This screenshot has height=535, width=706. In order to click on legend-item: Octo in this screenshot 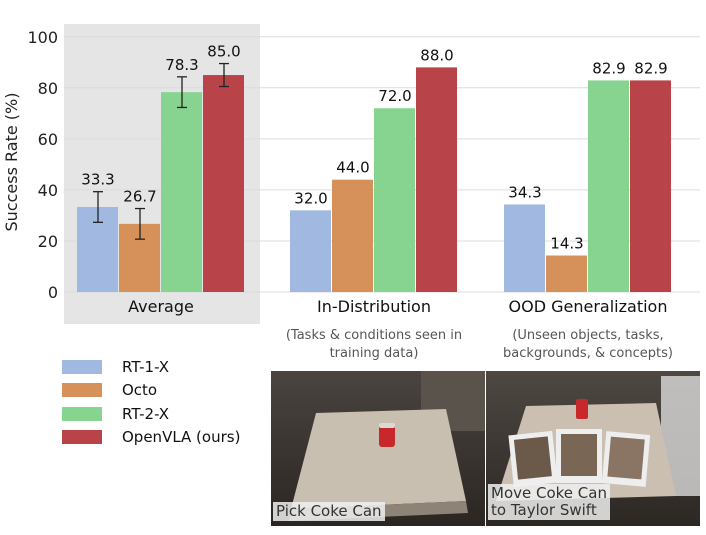, I will do `click(151, 391)`.